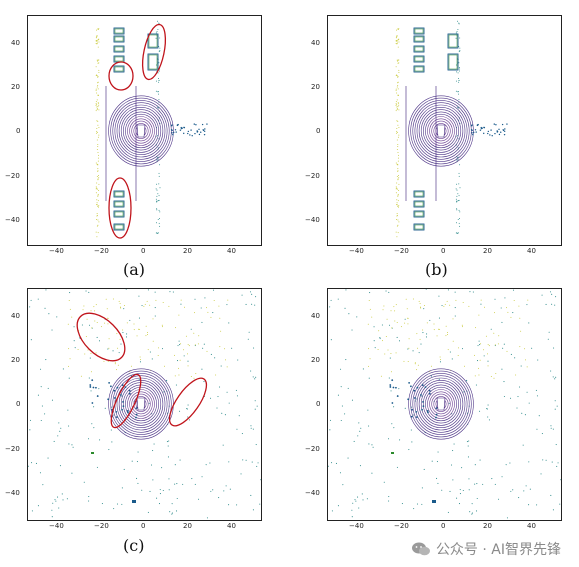 This screenshot has width=579, height=567. What do you see at coordinates (141, 131) in the screenshot?
I see `scan-ring` at bounding box center [141, 131].